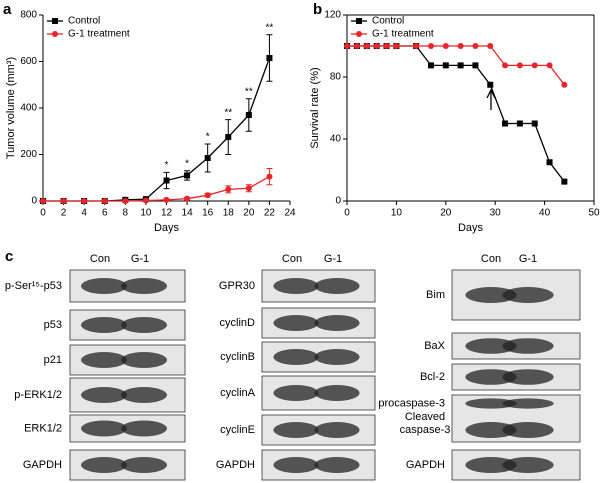  What do you see at coordinates (28, 15) in the screenshot?
I see `y-tick-label: 800` at bounding box center [28, 15].